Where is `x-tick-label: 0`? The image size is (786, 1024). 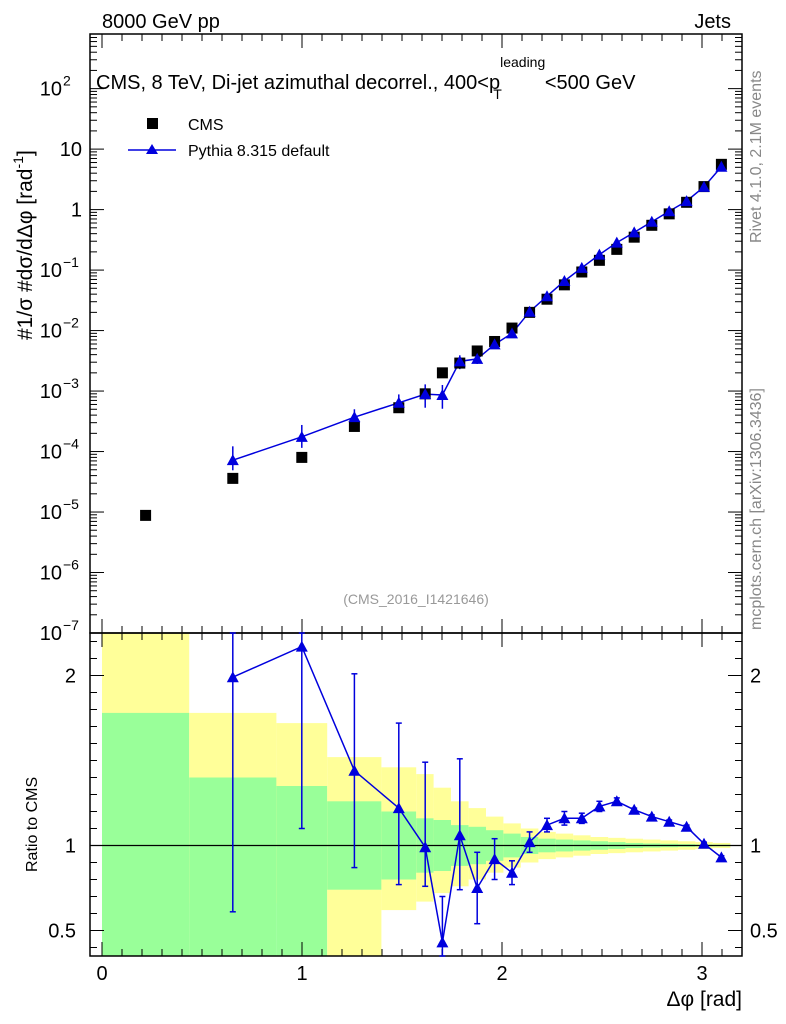 x-tick-label: 0 is located at coordinates (101, 974).